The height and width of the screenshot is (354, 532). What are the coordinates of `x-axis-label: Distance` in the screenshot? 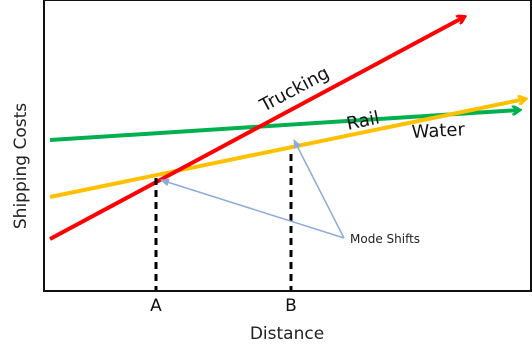 It's located at (287, 334).